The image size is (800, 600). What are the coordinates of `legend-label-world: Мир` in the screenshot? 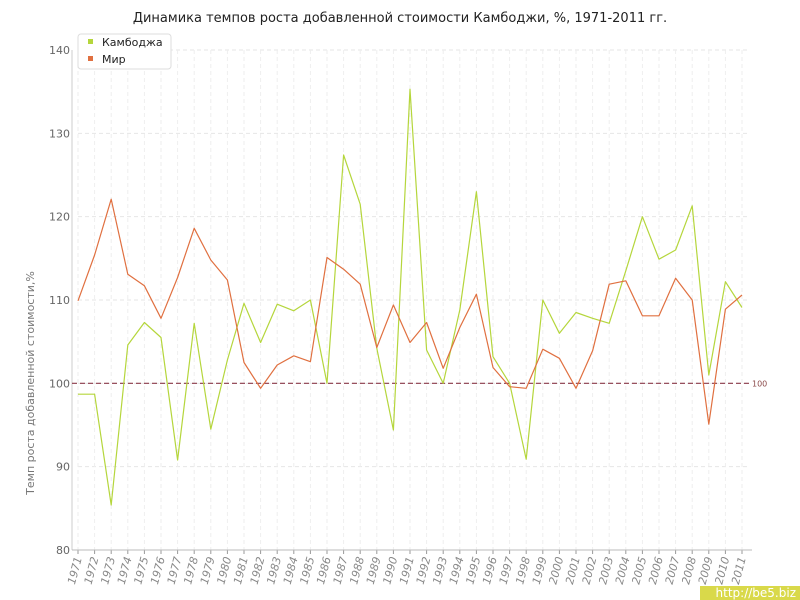 It's located at (114, 59).